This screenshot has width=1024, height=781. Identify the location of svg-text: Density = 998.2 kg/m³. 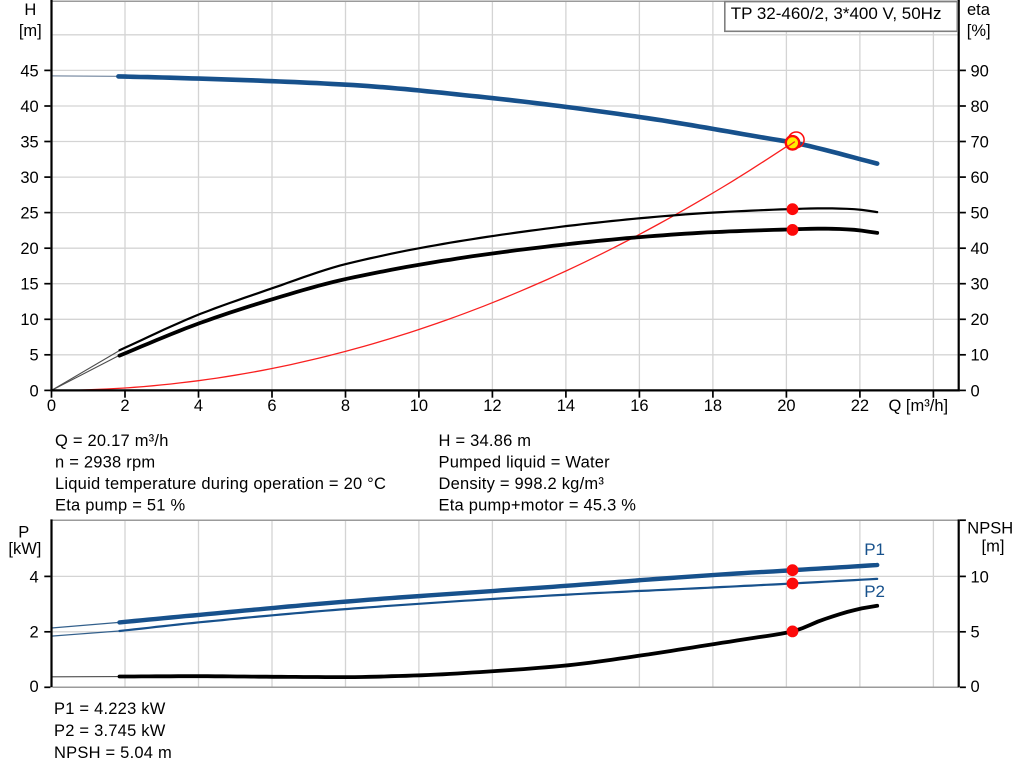
(522, 484).